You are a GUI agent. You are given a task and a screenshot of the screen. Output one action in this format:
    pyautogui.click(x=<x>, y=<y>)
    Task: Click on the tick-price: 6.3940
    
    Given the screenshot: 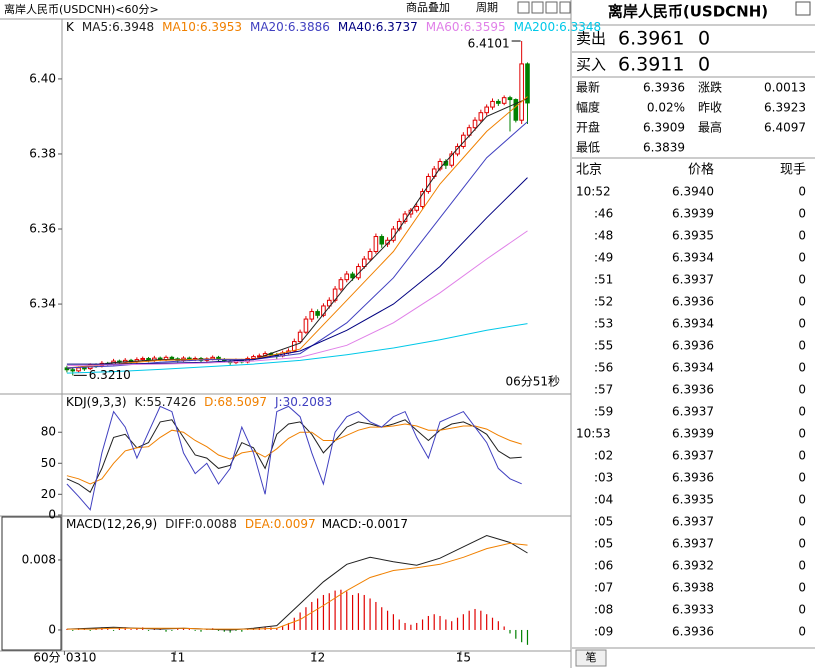 What is the action you would take?
    pyautogui.click(x=693, y=192)
    